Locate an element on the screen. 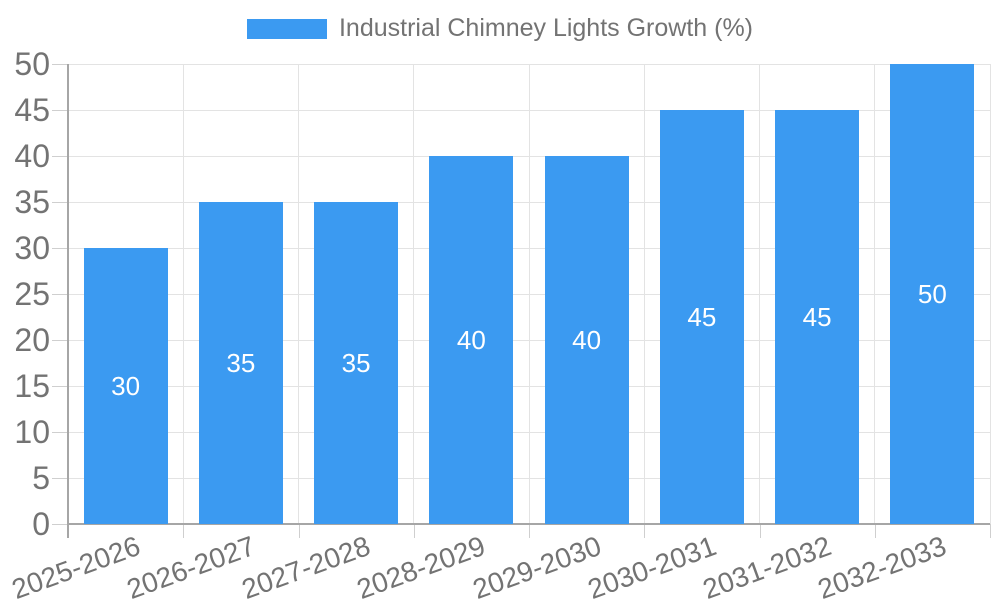  x-axis-tick-label: 2030-2031 is located at coordinates (652, 565).